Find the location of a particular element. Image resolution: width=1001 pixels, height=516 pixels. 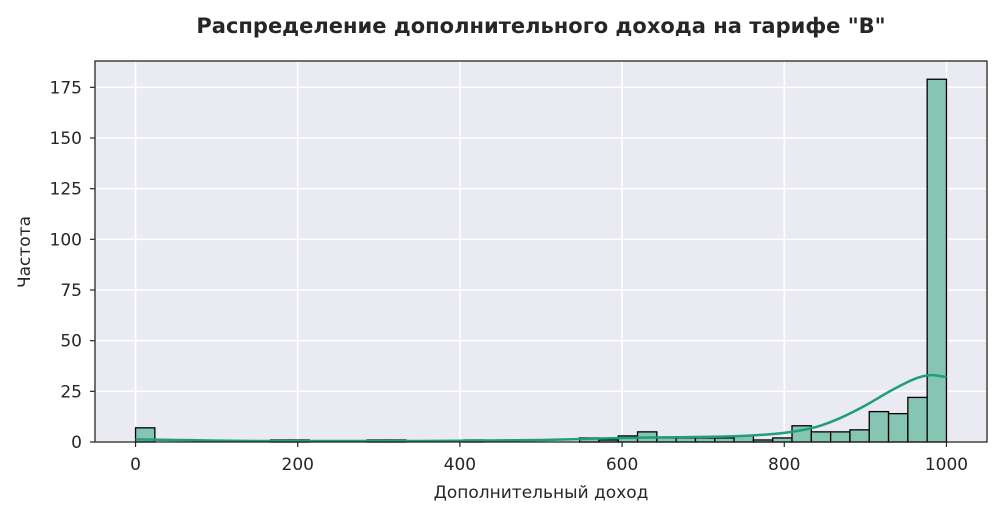

x-tick-label: 400 is located at coordinates (460, 465).